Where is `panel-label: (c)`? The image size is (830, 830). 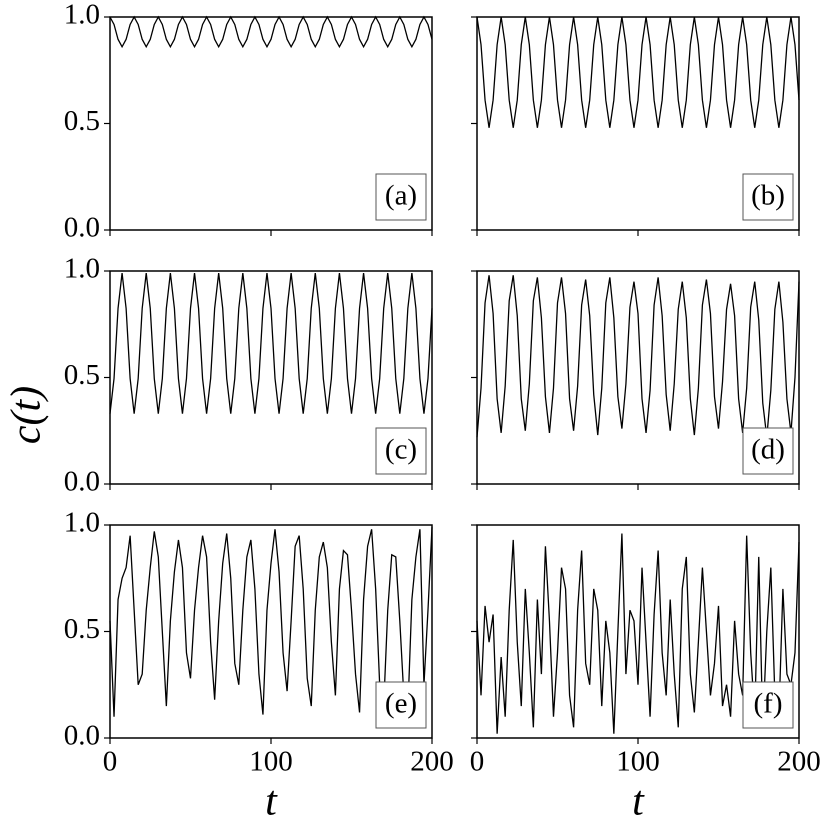
panel-label: (c) is located at coordinates (401, 450).